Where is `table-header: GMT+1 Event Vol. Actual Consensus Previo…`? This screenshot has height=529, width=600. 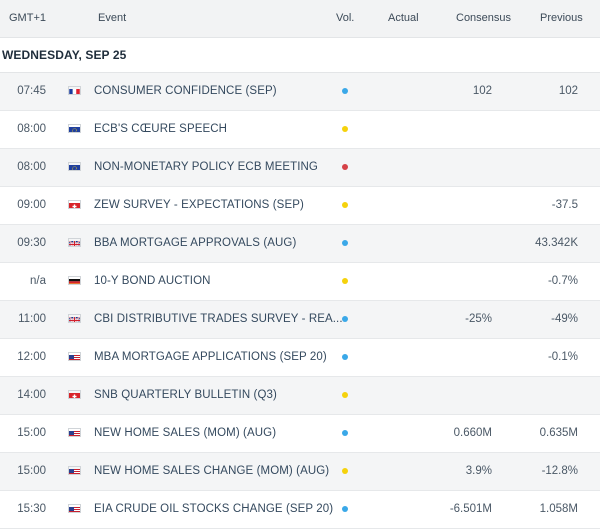 table-header: GMT+1 Event Vol. Actual Consensus Previo… is located at coordinates (300, 19).